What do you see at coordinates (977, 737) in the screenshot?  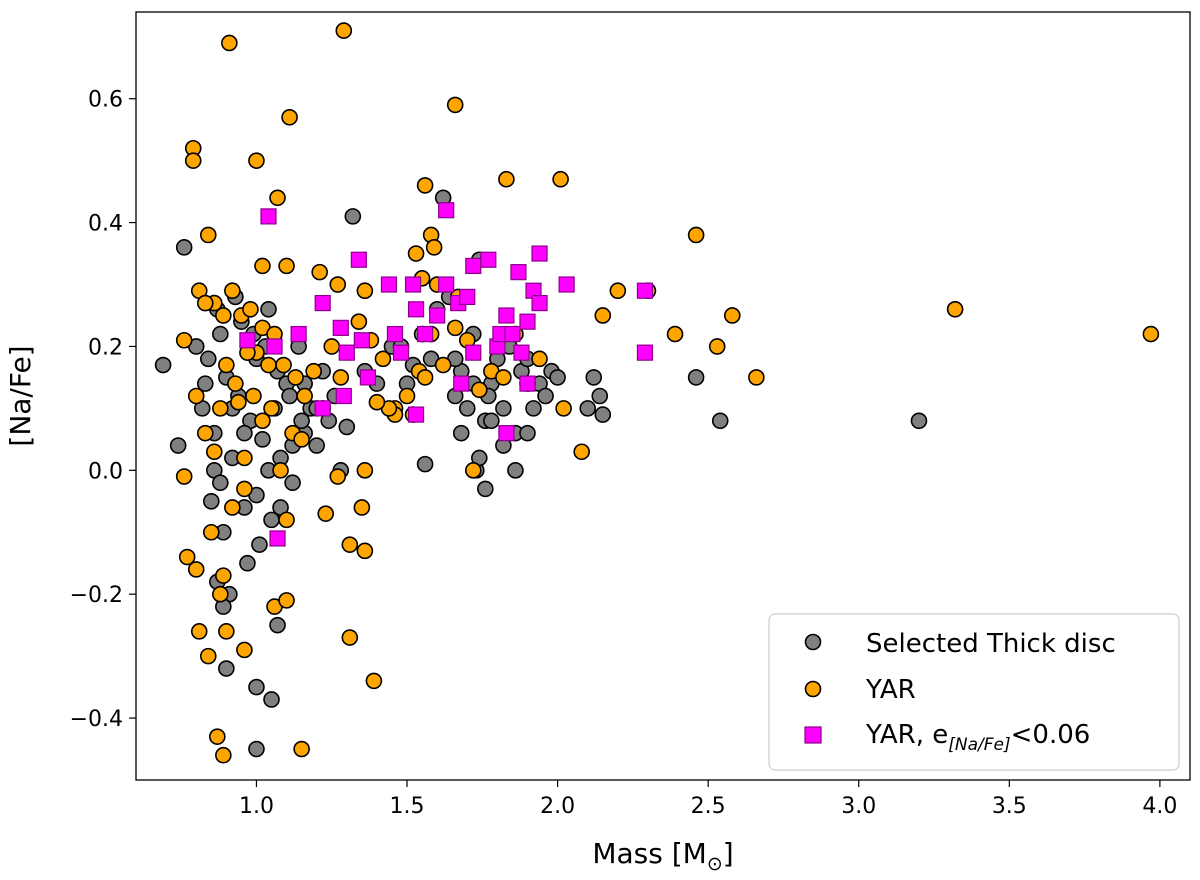 I see `legend-label-yar-precise: YAR, e[Na/Fe]<0.06` at bounding box center [977, 737].